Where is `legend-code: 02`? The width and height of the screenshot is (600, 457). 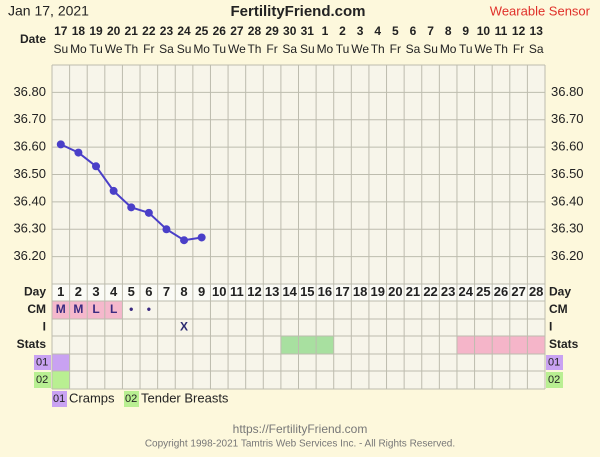 legend-code: 02 is located at coordinates (131, 399).